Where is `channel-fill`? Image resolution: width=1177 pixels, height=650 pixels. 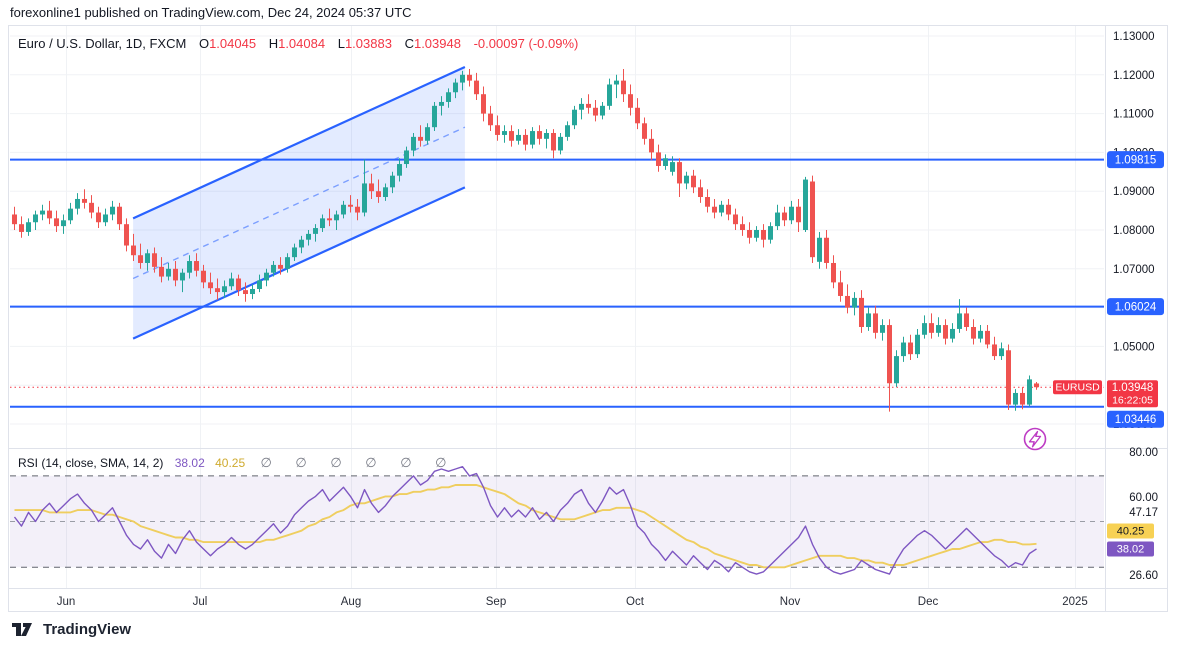 channel-fill is located at coordinates (299, 203).